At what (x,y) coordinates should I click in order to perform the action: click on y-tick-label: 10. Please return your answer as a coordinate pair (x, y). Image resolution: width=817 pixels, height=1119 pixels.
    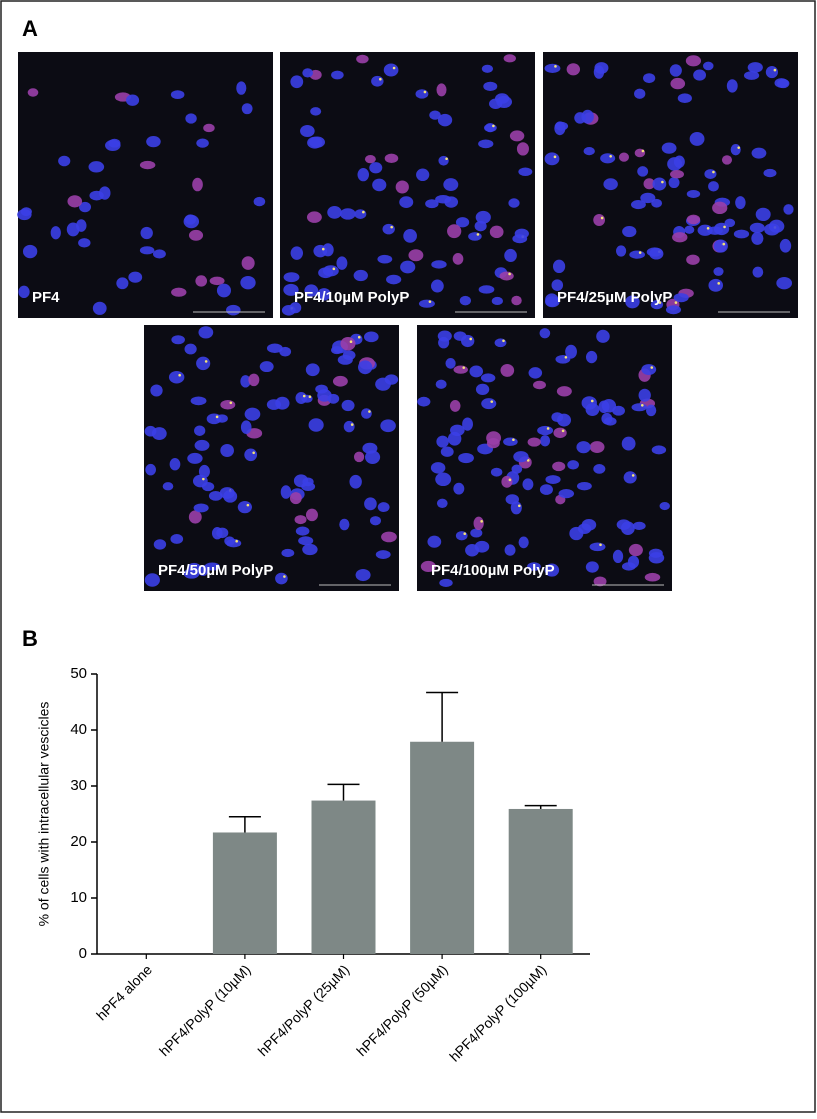
    Looking at the image, I should click on (78, 897).